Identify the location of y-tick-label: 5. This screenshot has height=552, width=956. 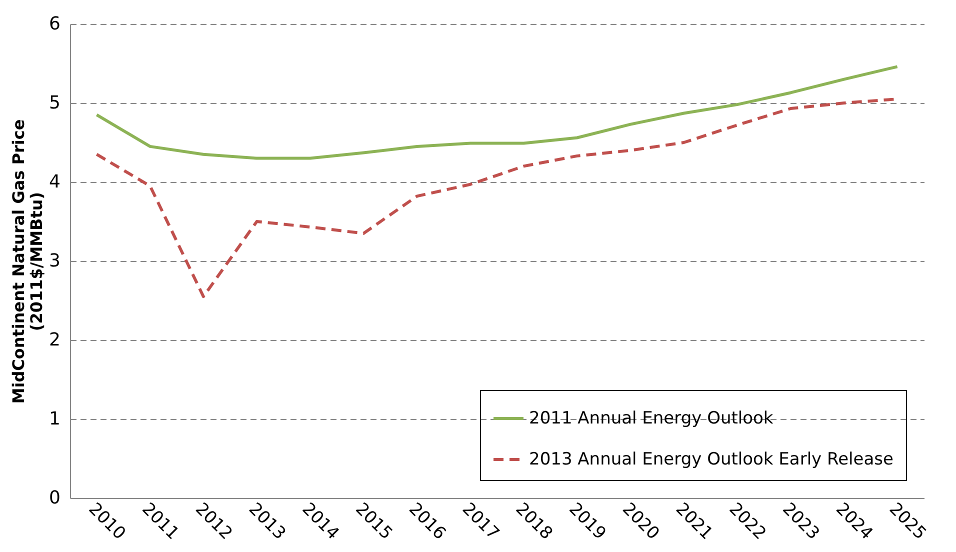
(54, 103).